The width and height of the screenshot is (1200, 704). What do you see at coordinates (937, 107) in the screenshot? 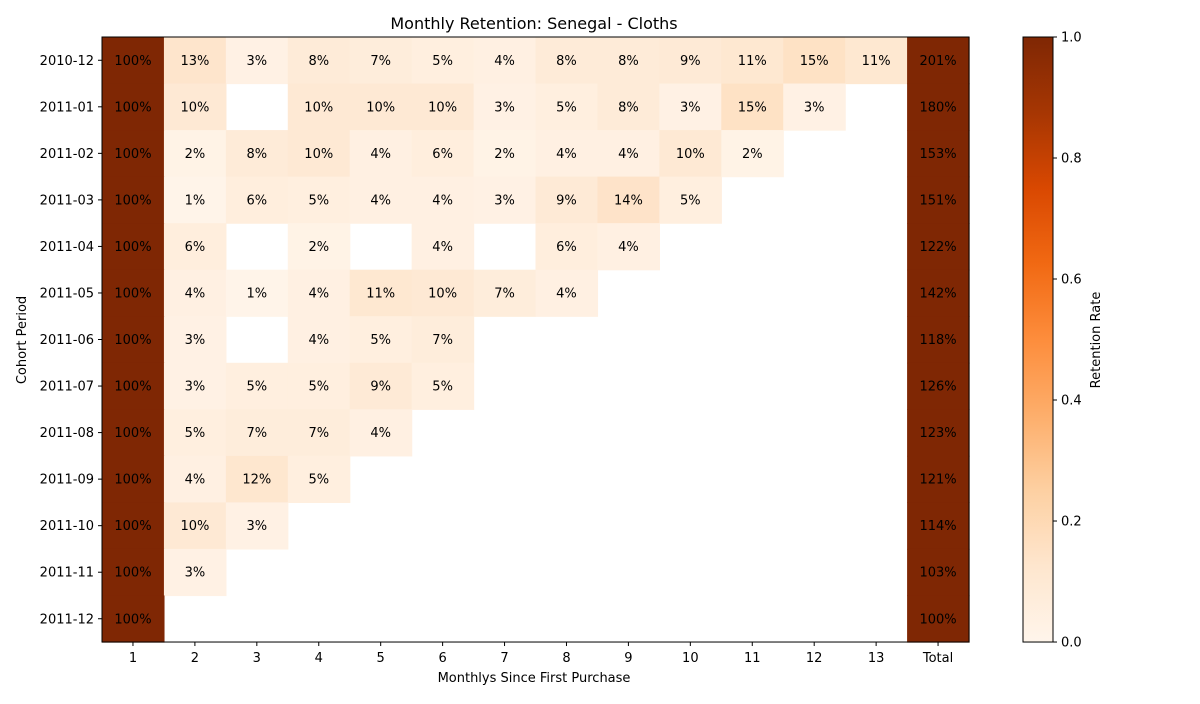
I see `cell-value-label: 180%` at bounding box center [937, 107].